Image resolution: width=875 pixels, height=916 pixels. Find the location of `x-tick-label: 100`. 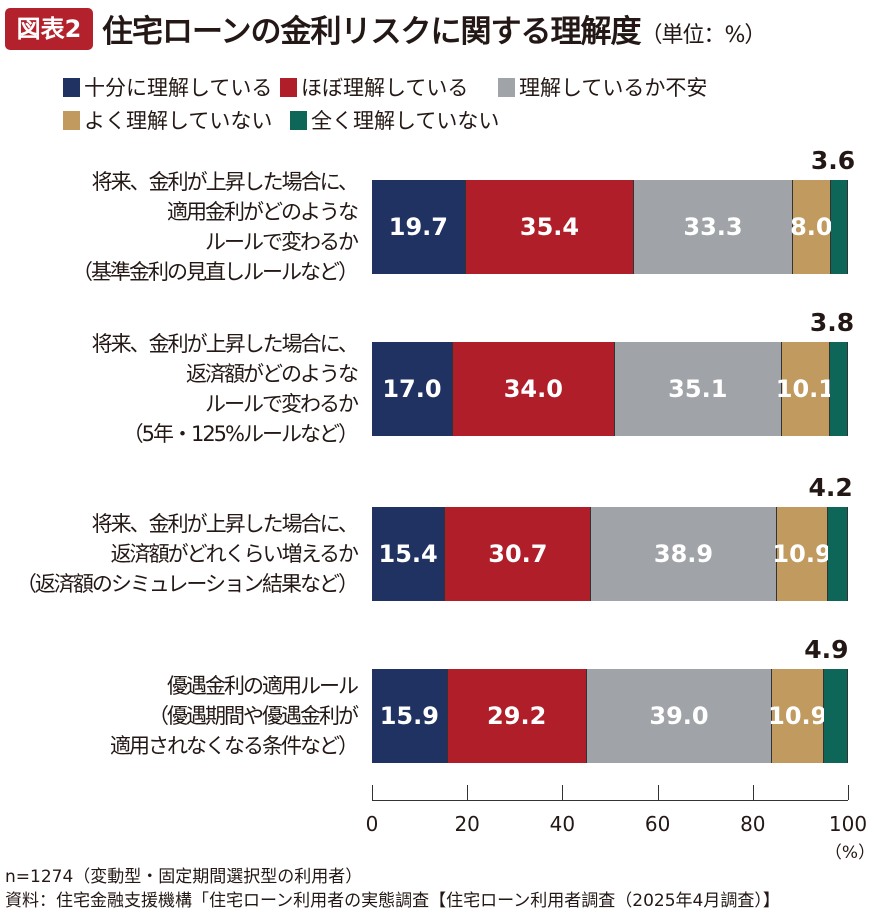

x-tick-label: 100 is located at coordinates (848, 824).